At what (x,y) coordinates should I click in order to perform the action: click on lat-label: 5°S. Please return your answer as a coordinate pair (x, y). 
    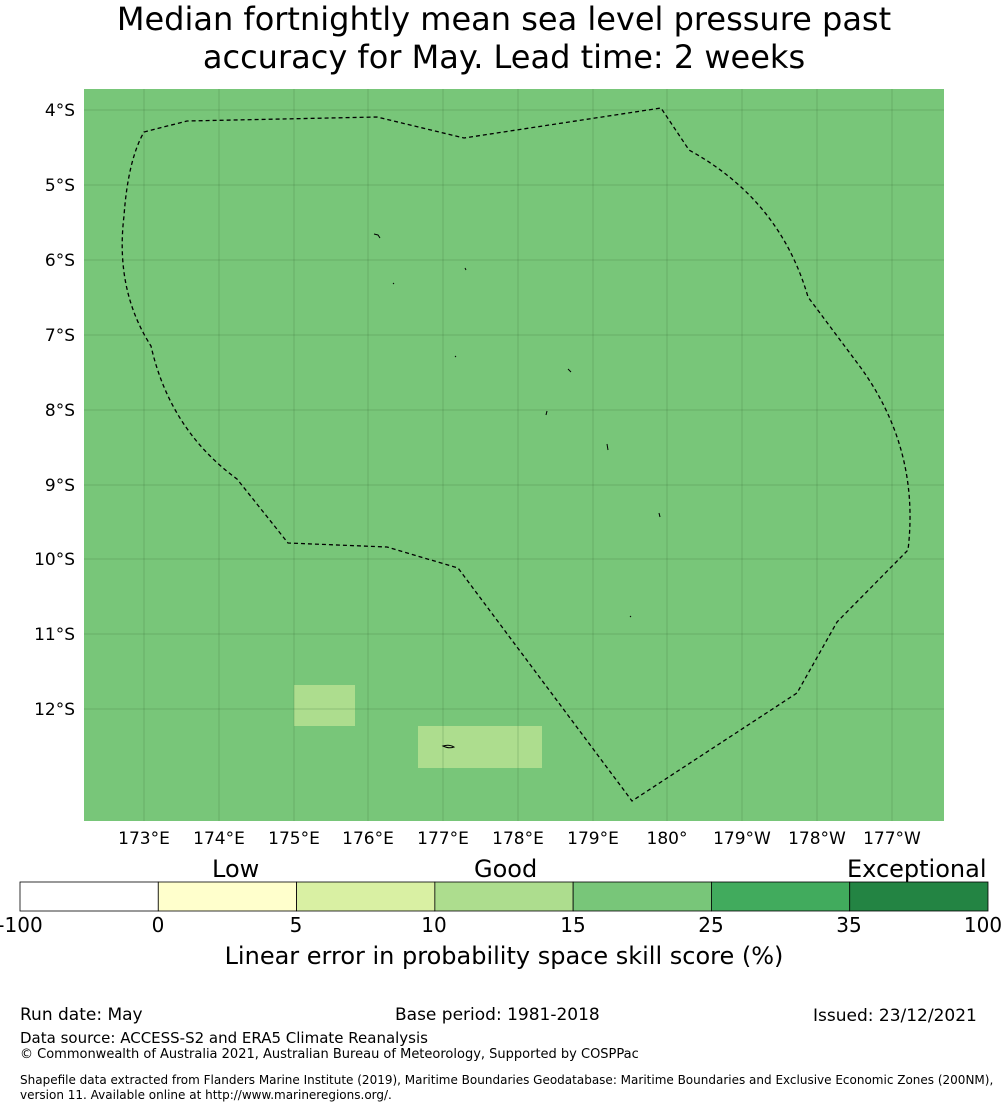
    Looking at the image, I should click on (60, 186).